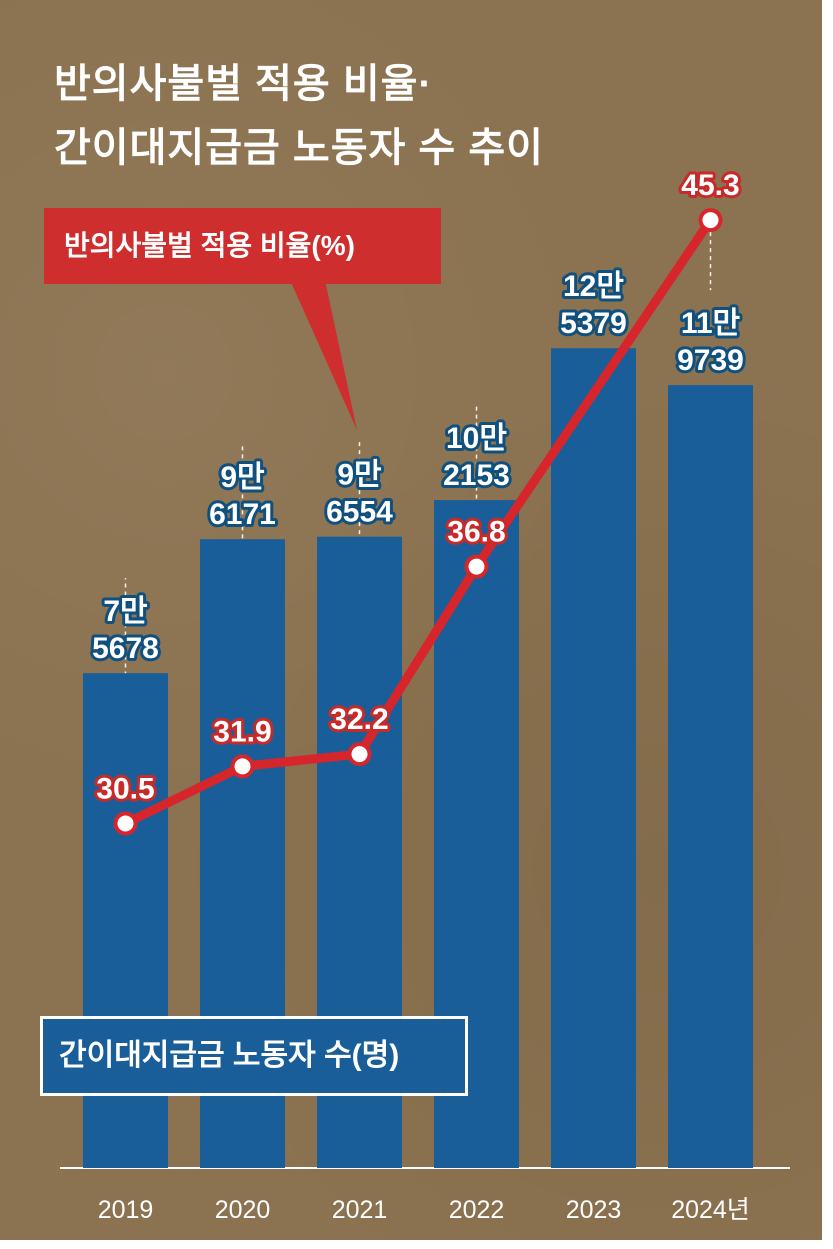 This screenshot has width=833, height=1249. What do you see at coordinates (299, 116) in the screenshot?
I see `chart-title: 반의사불벌 적용 비율· 간이대지급금 노동자 수 추이` at bounding box center [299, 116].